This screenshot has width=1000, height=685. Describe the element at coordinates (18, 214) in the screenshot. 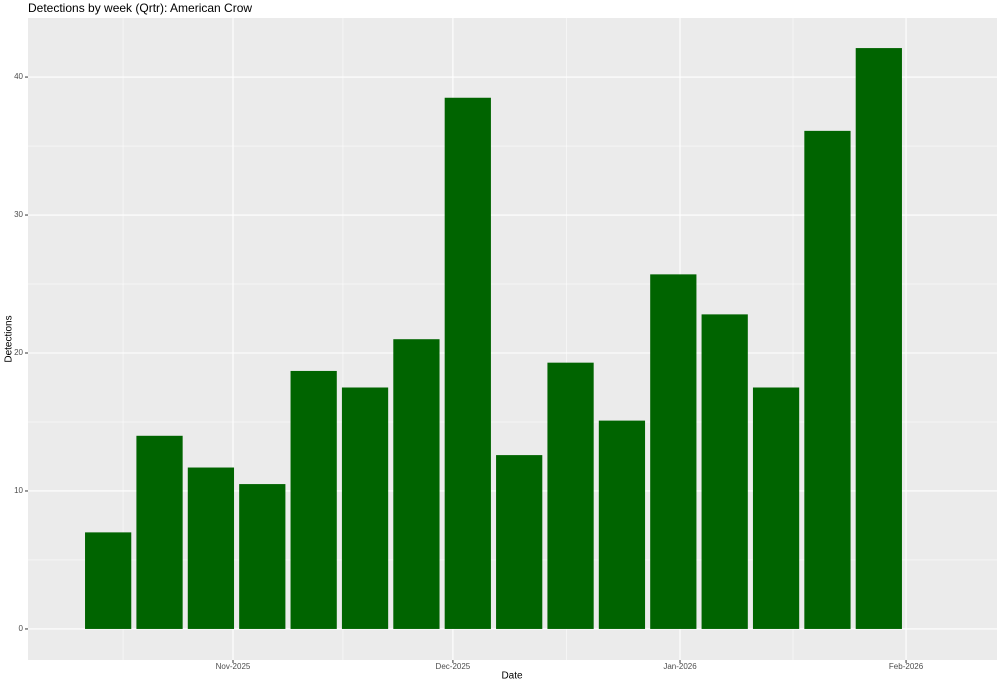

I see `y-tick-label: 30` at that location.